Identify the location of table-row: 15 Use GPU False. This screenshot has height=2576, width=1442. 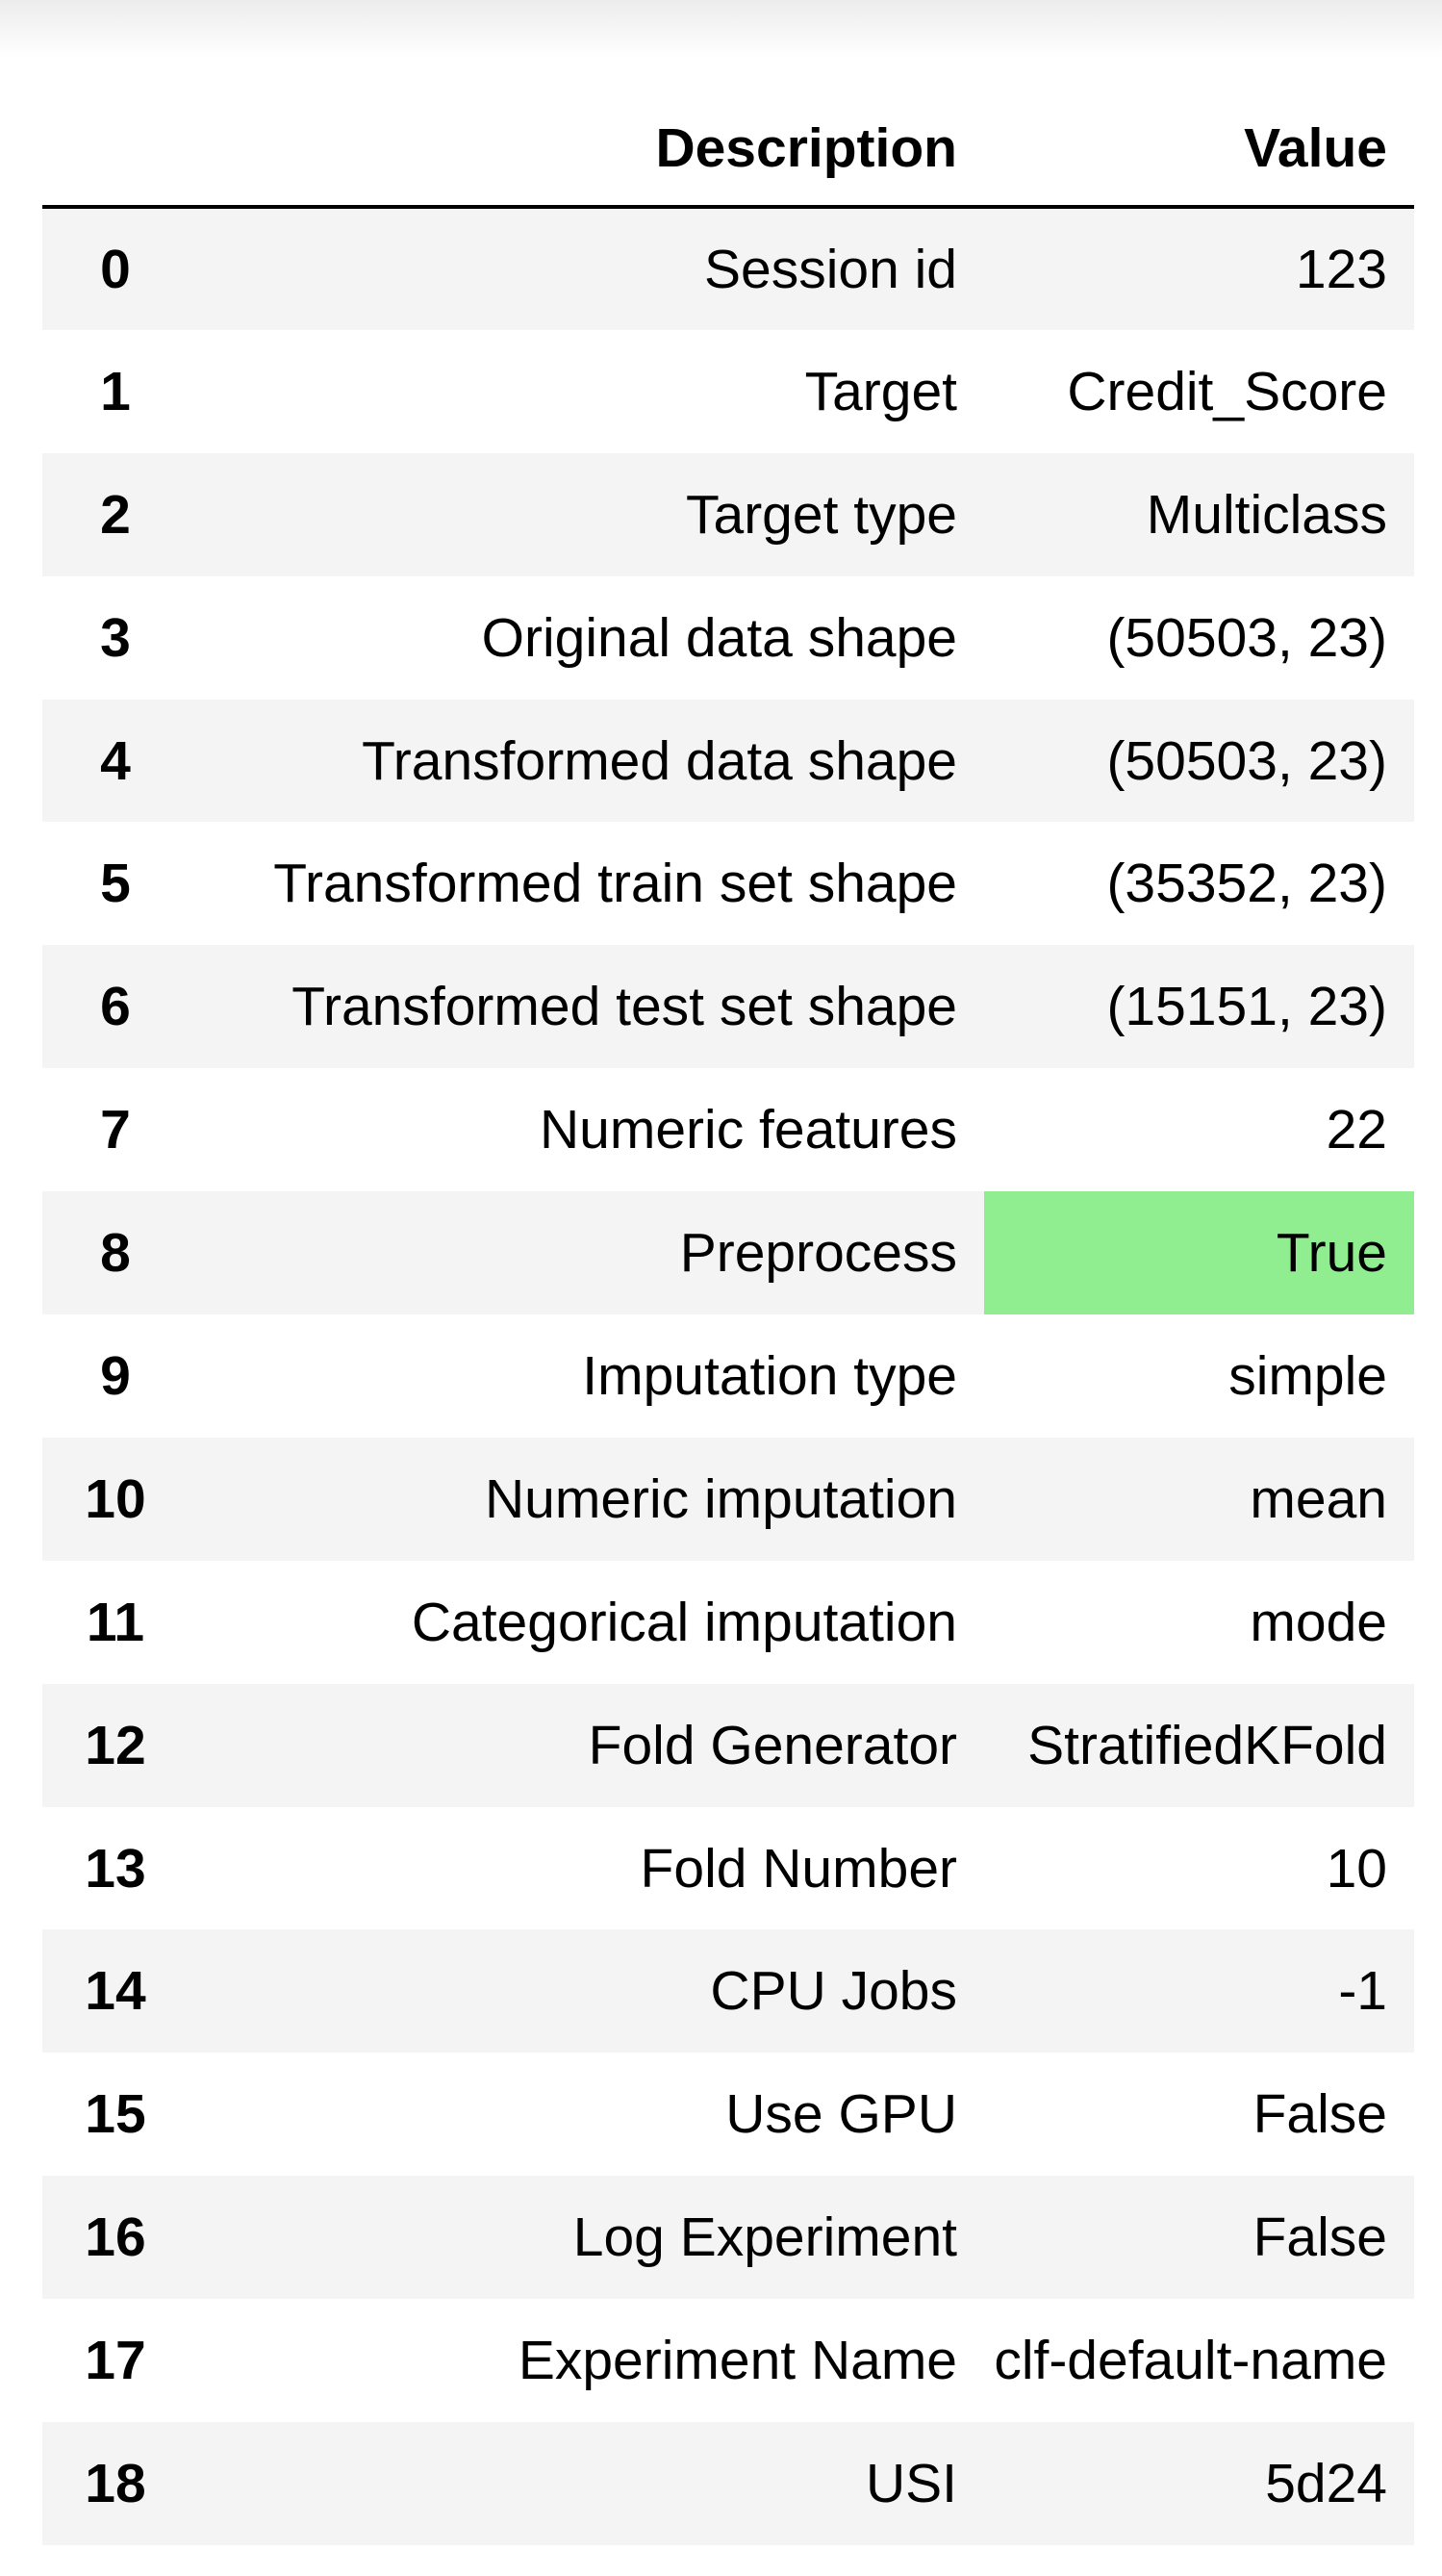
(728, 2114).